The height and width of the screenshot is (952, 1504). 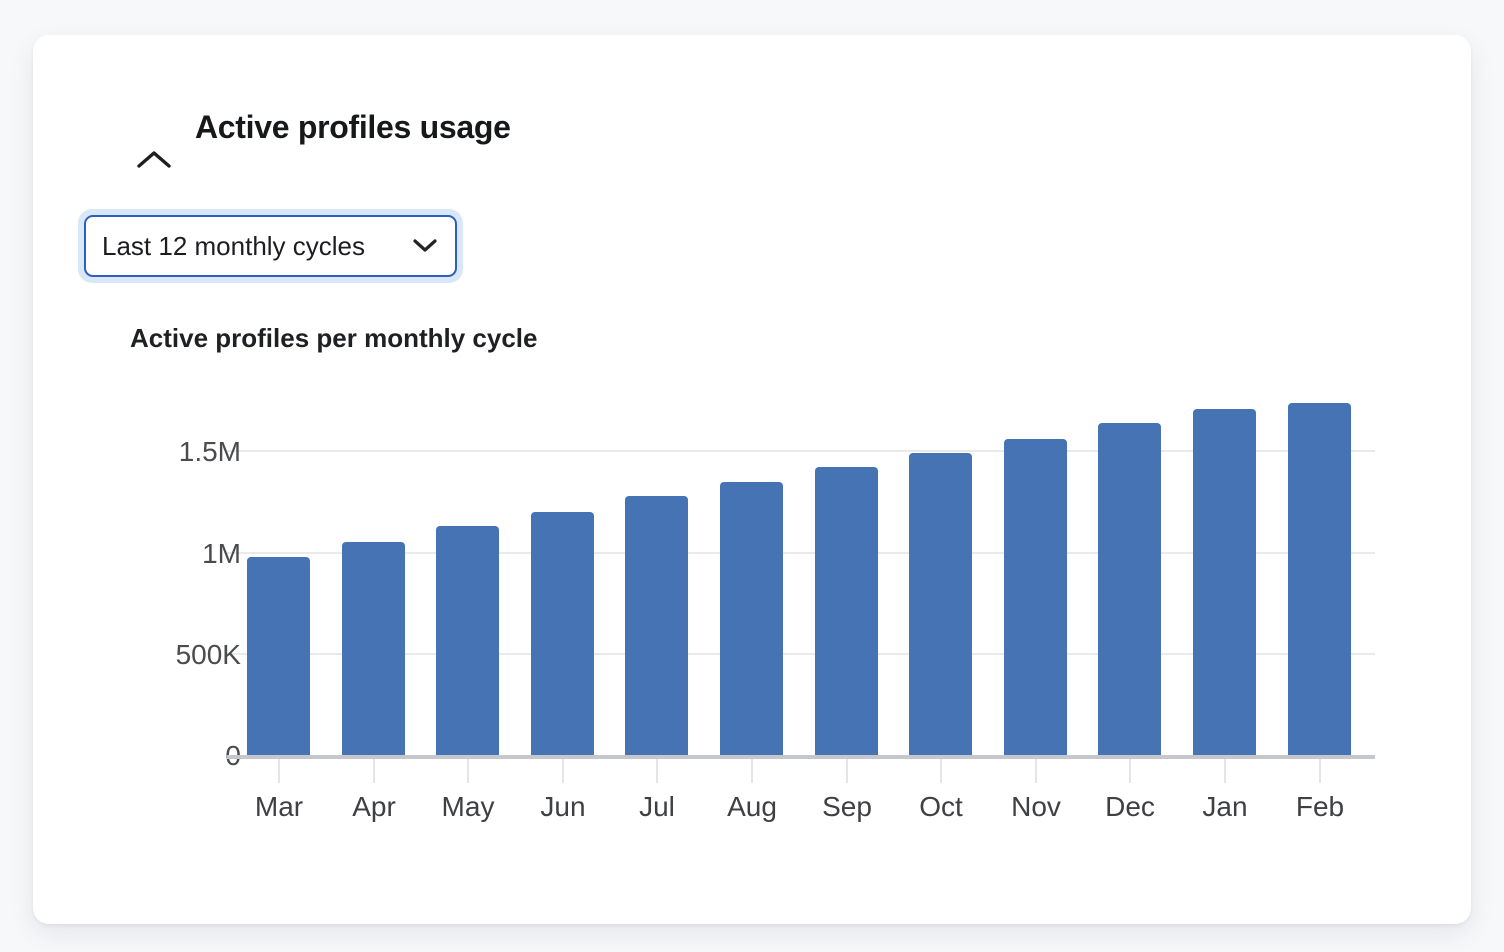 I want to click on x-axis-tick-jun, so click(x=563, y=771).